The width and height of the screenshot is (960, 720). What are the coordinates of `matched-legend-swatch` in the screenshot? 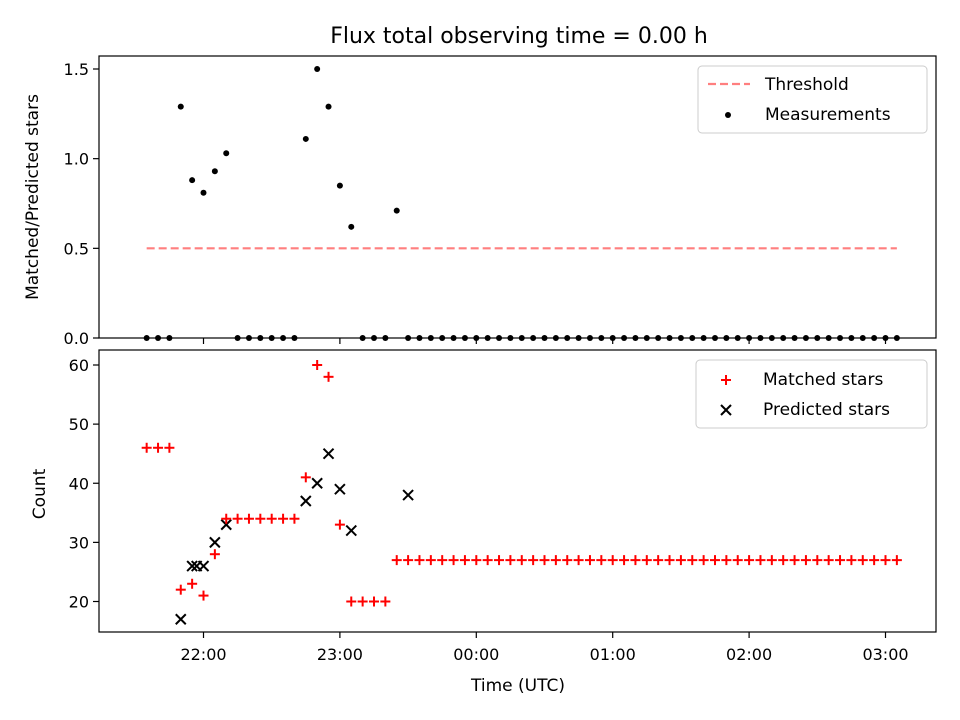 It's located at (726, 380).